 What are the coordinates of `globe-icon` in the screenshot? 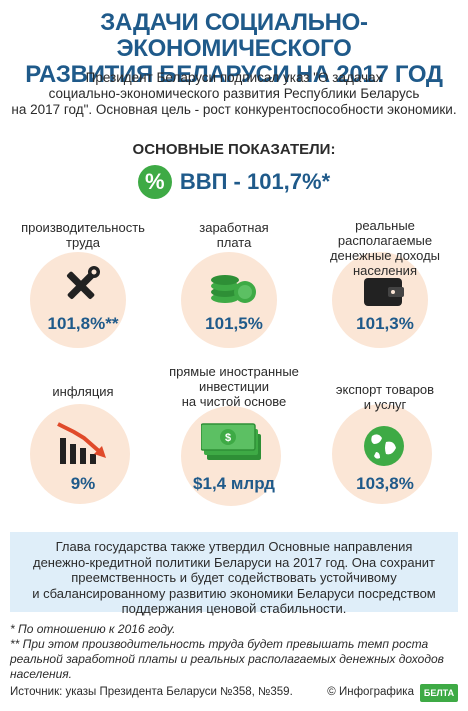 It's located at (384, 446).